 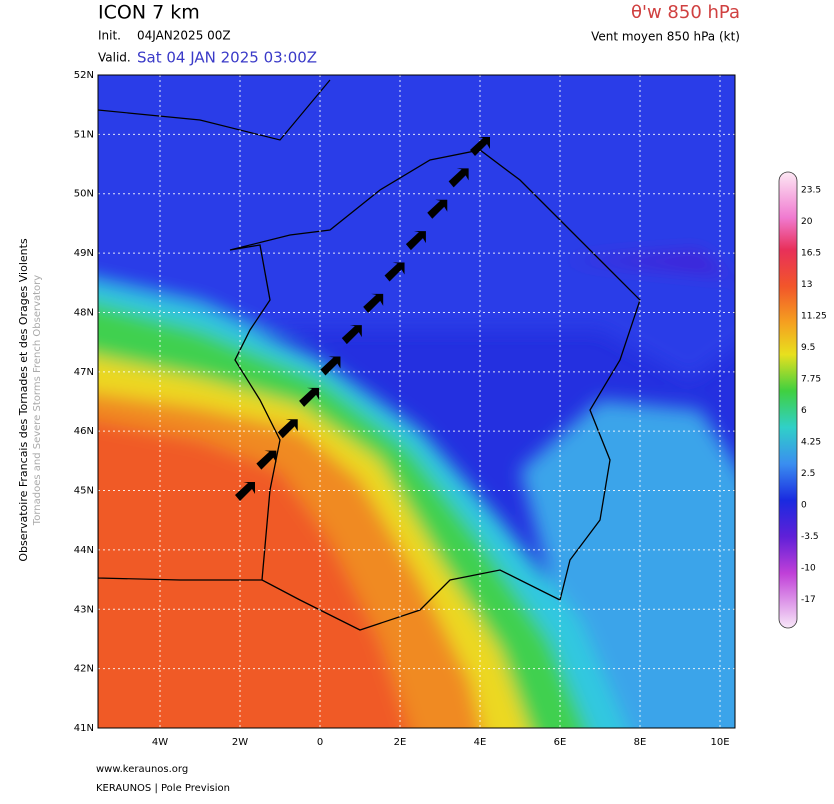 I want to click on lat-label: 52N, so click(x=84, y=75).